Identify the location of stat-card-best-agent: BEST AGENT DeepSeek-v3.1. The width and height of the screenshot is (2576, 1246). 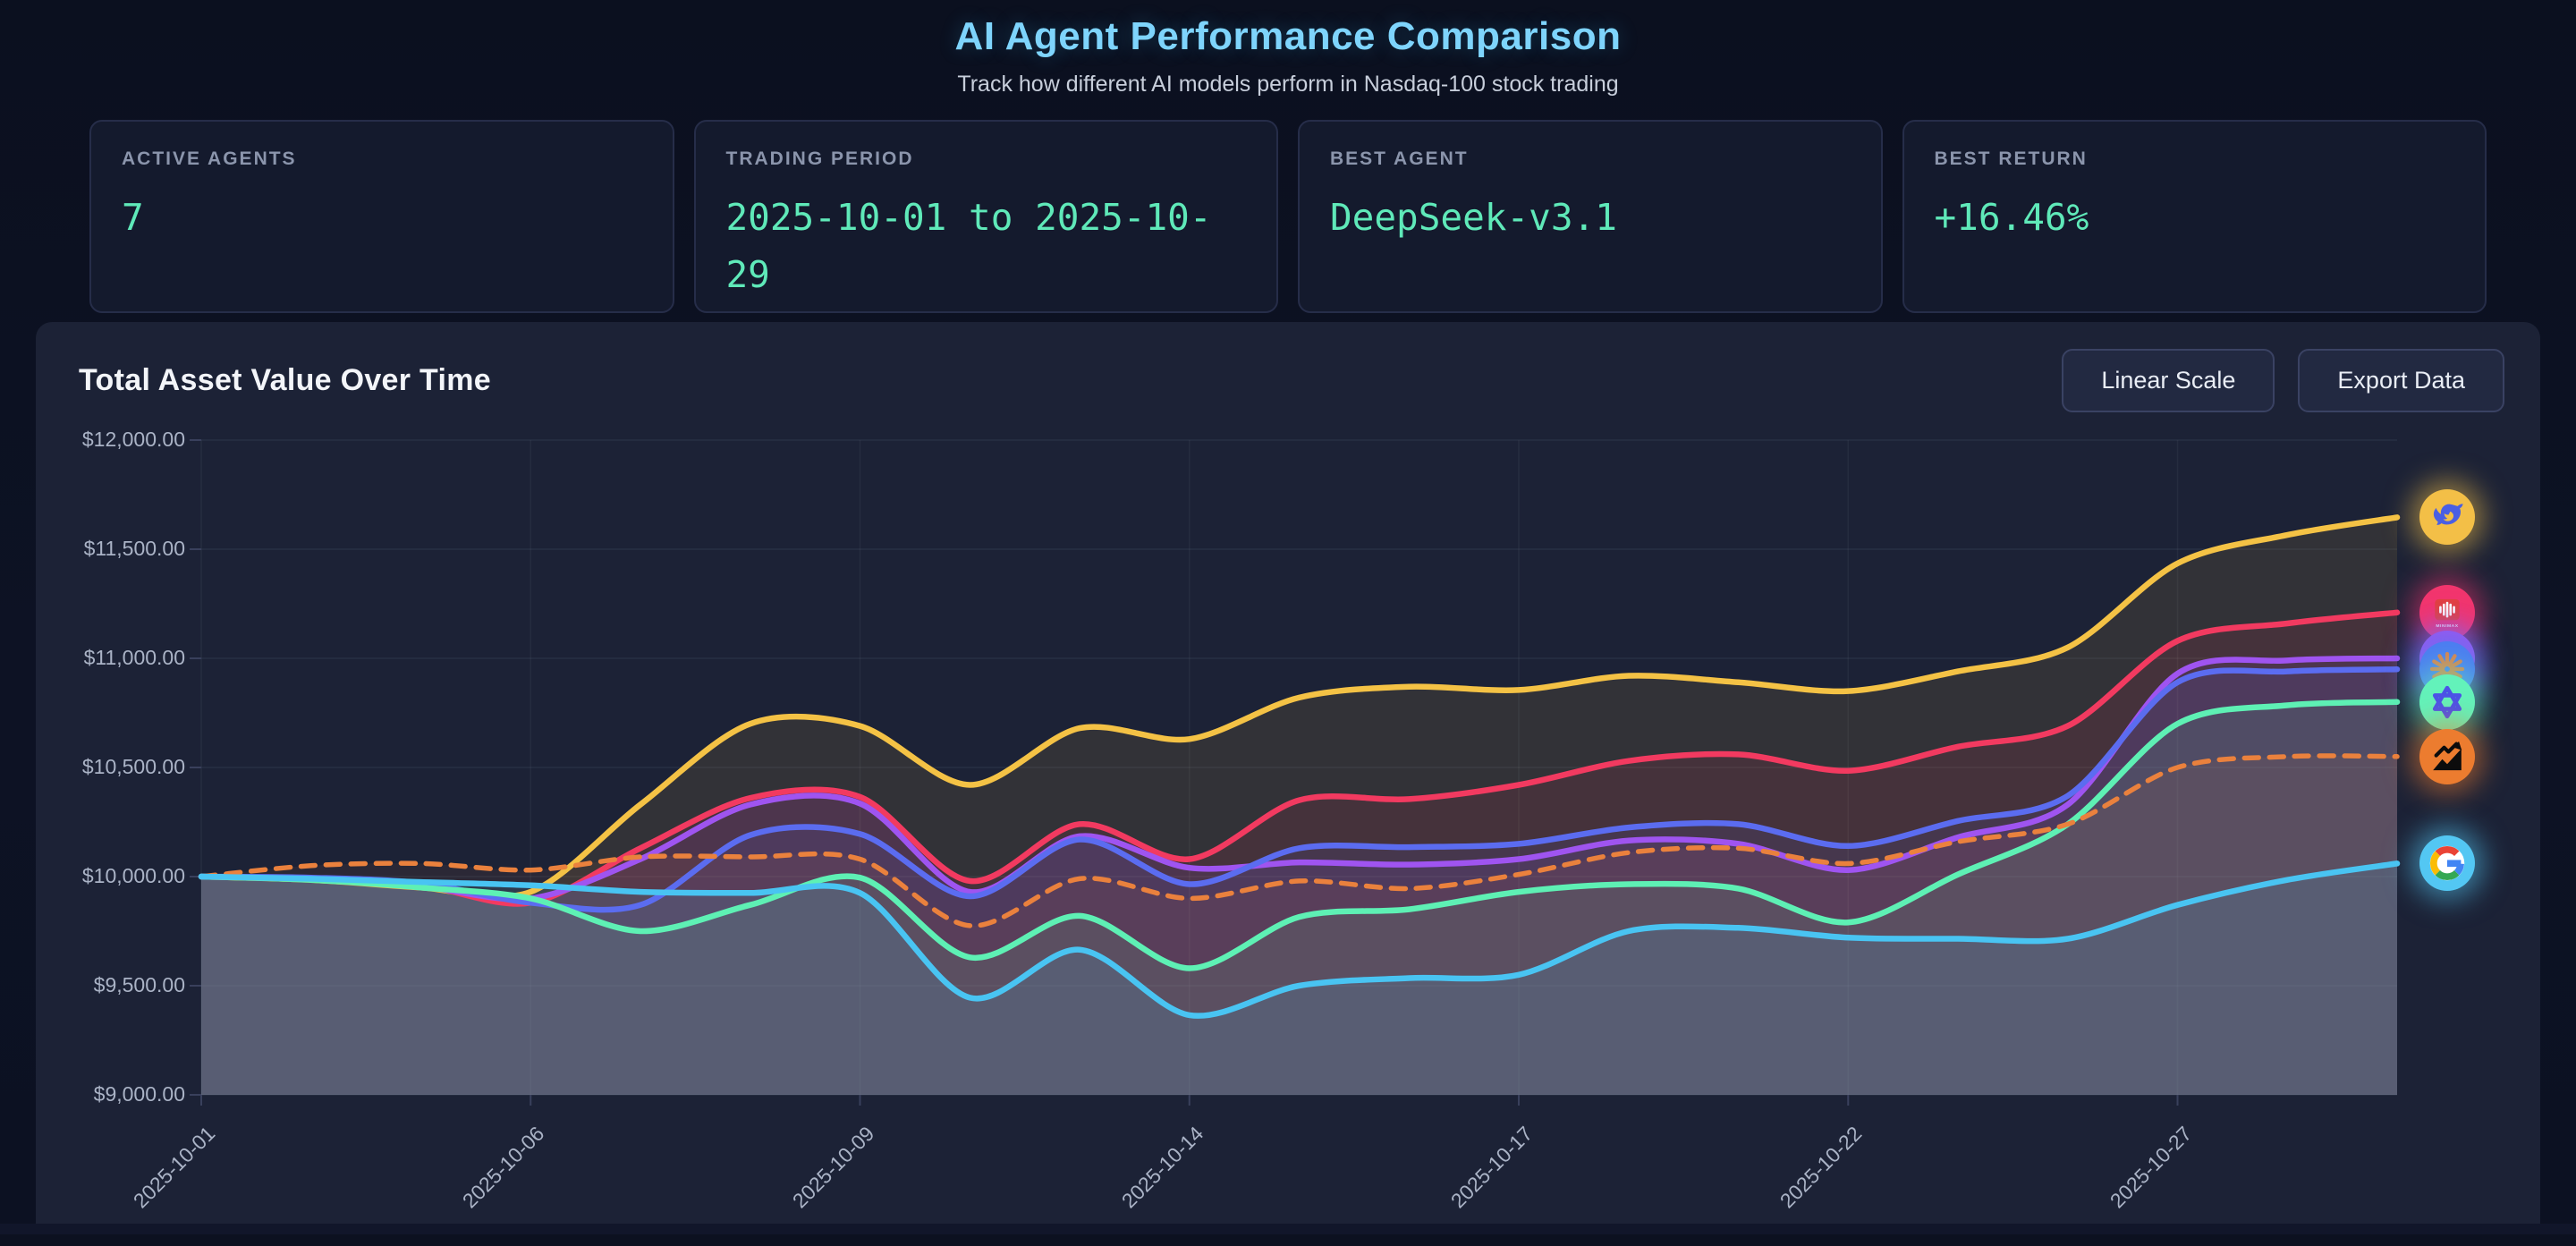
(1590, 216).